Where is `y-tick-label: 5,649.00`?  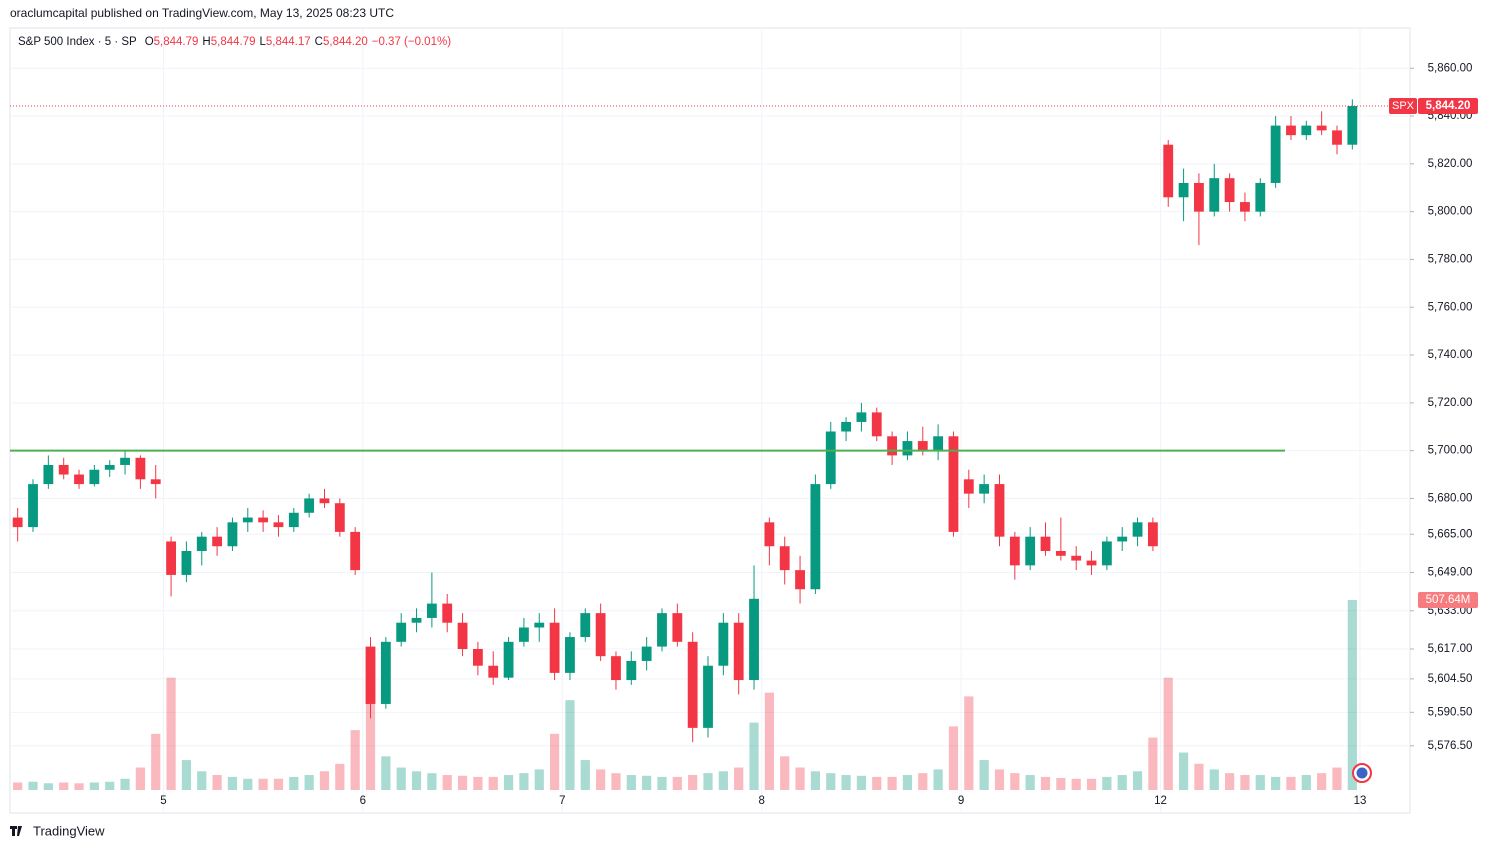 y-tick-label: 5,649.00 is located at coordinates (1450, 573).